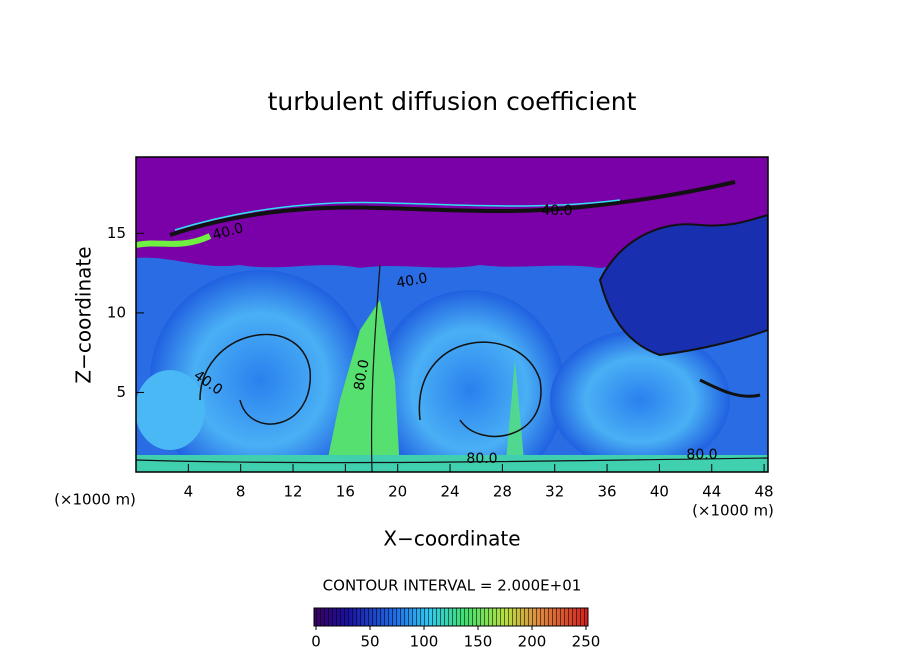 The width and height of the screenshot is (904, 654). I want to click on surface-layer, so click(452, 463).